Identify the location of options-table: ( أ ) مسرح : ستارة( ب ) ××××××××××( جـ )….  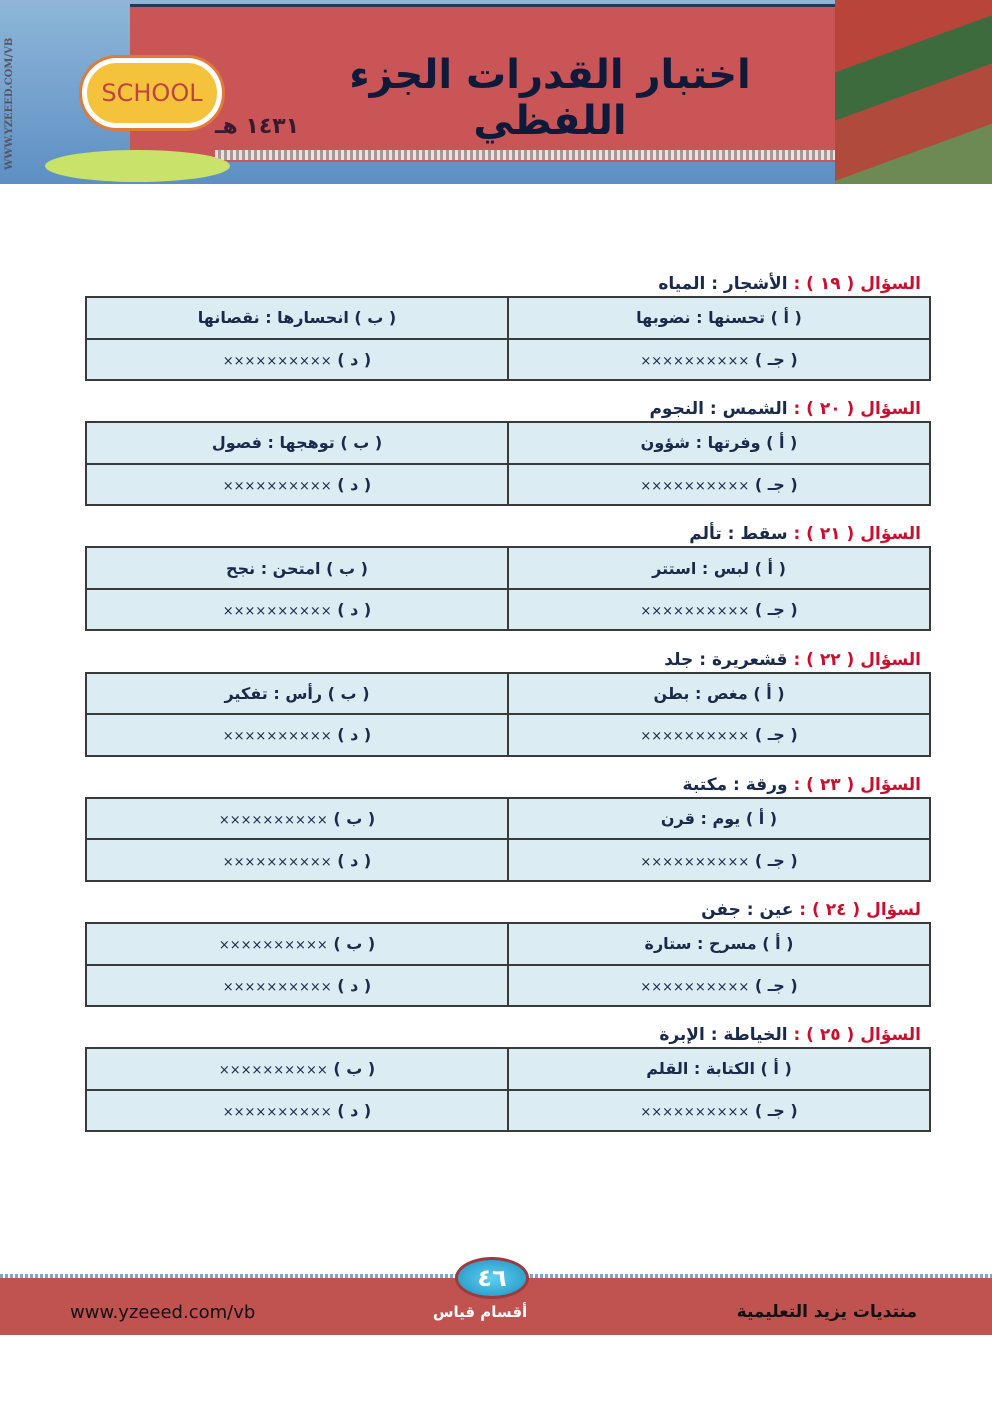
(508, 964).